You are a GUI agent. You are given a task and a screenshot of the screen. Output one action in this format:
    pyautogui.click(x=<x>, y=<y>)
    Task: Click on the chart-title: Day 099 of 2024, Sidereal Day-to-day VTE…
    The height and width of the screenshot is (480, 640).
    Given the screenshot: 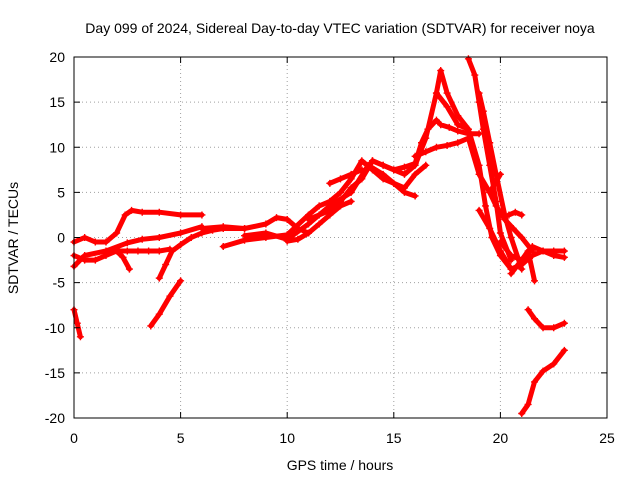 What is the action you would take?
    pyautogui.click(x=340, y=28)
    